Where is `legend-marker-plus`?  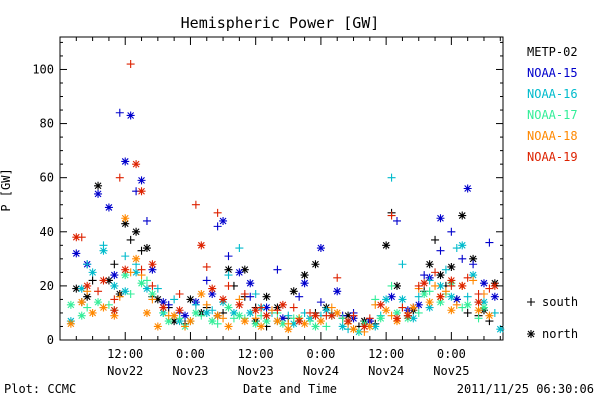
legend-marker-plus is located at coordinates (531, 302).